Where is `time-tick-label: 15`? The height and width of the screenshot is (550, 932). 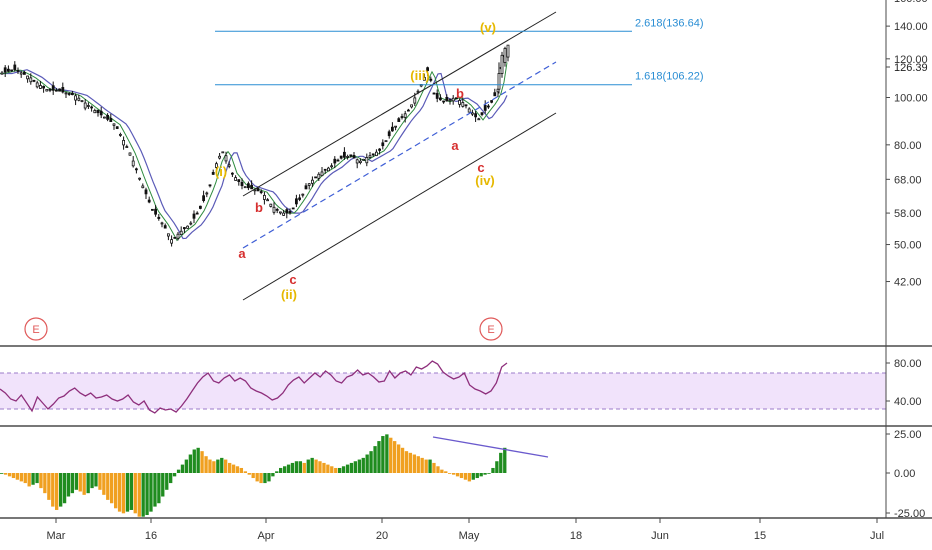 time-tick-label: 15 is located at coordinates (760, 536).